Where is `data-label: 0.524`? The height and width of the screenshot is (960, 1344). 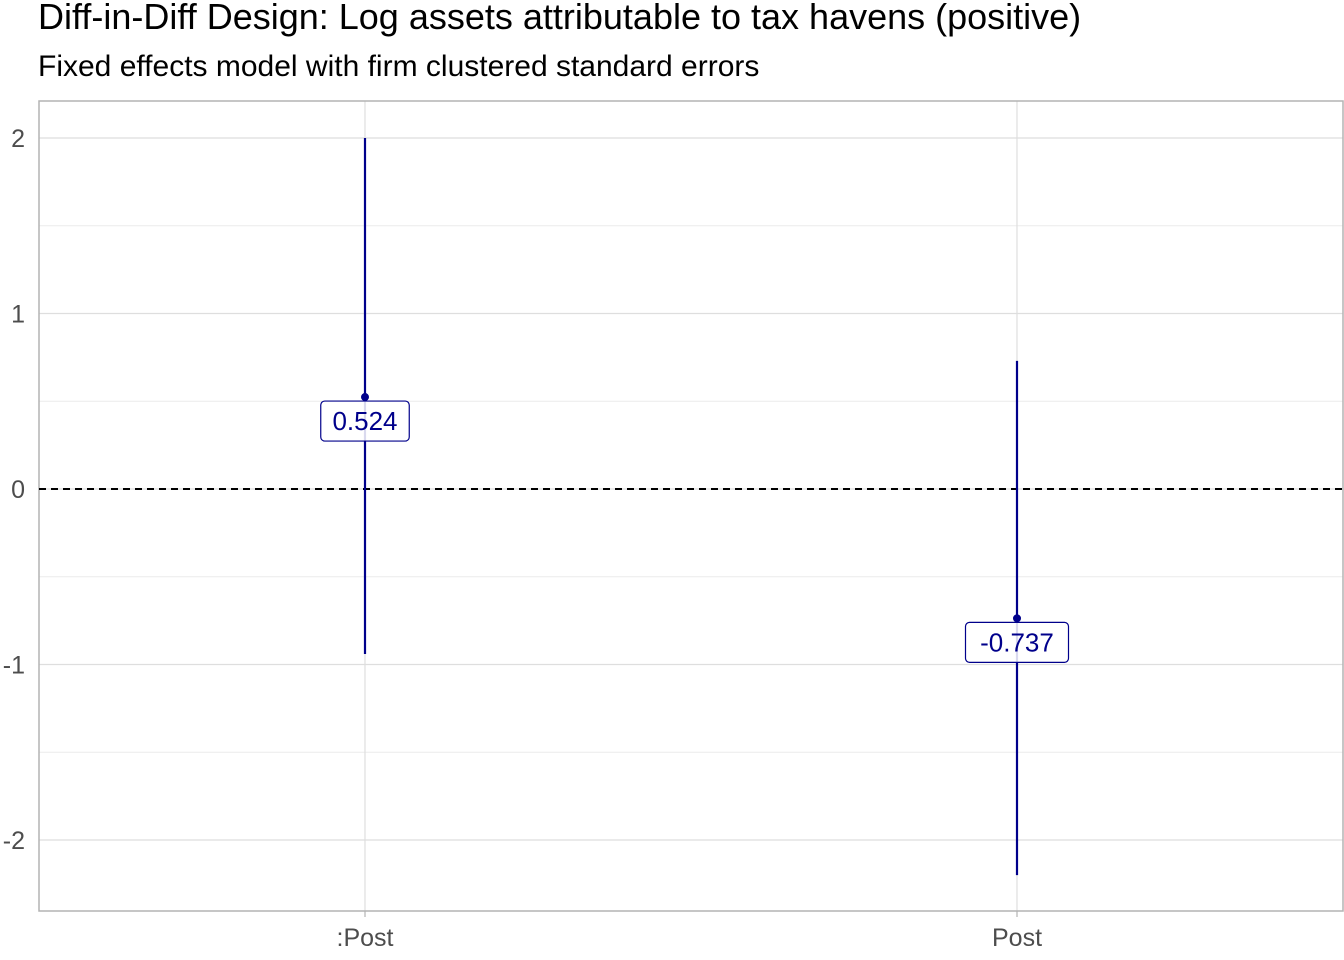 data-label: 0.524 is located at coordinates (364, 421).